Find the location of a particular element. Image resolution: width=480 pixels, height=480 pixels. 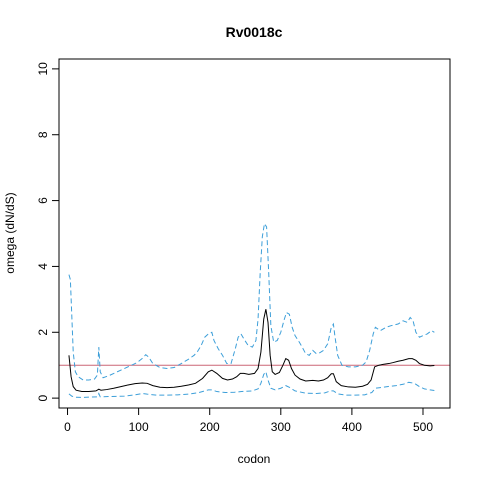

x-tick-label-300: 300 is located at coordinates (281, 427).